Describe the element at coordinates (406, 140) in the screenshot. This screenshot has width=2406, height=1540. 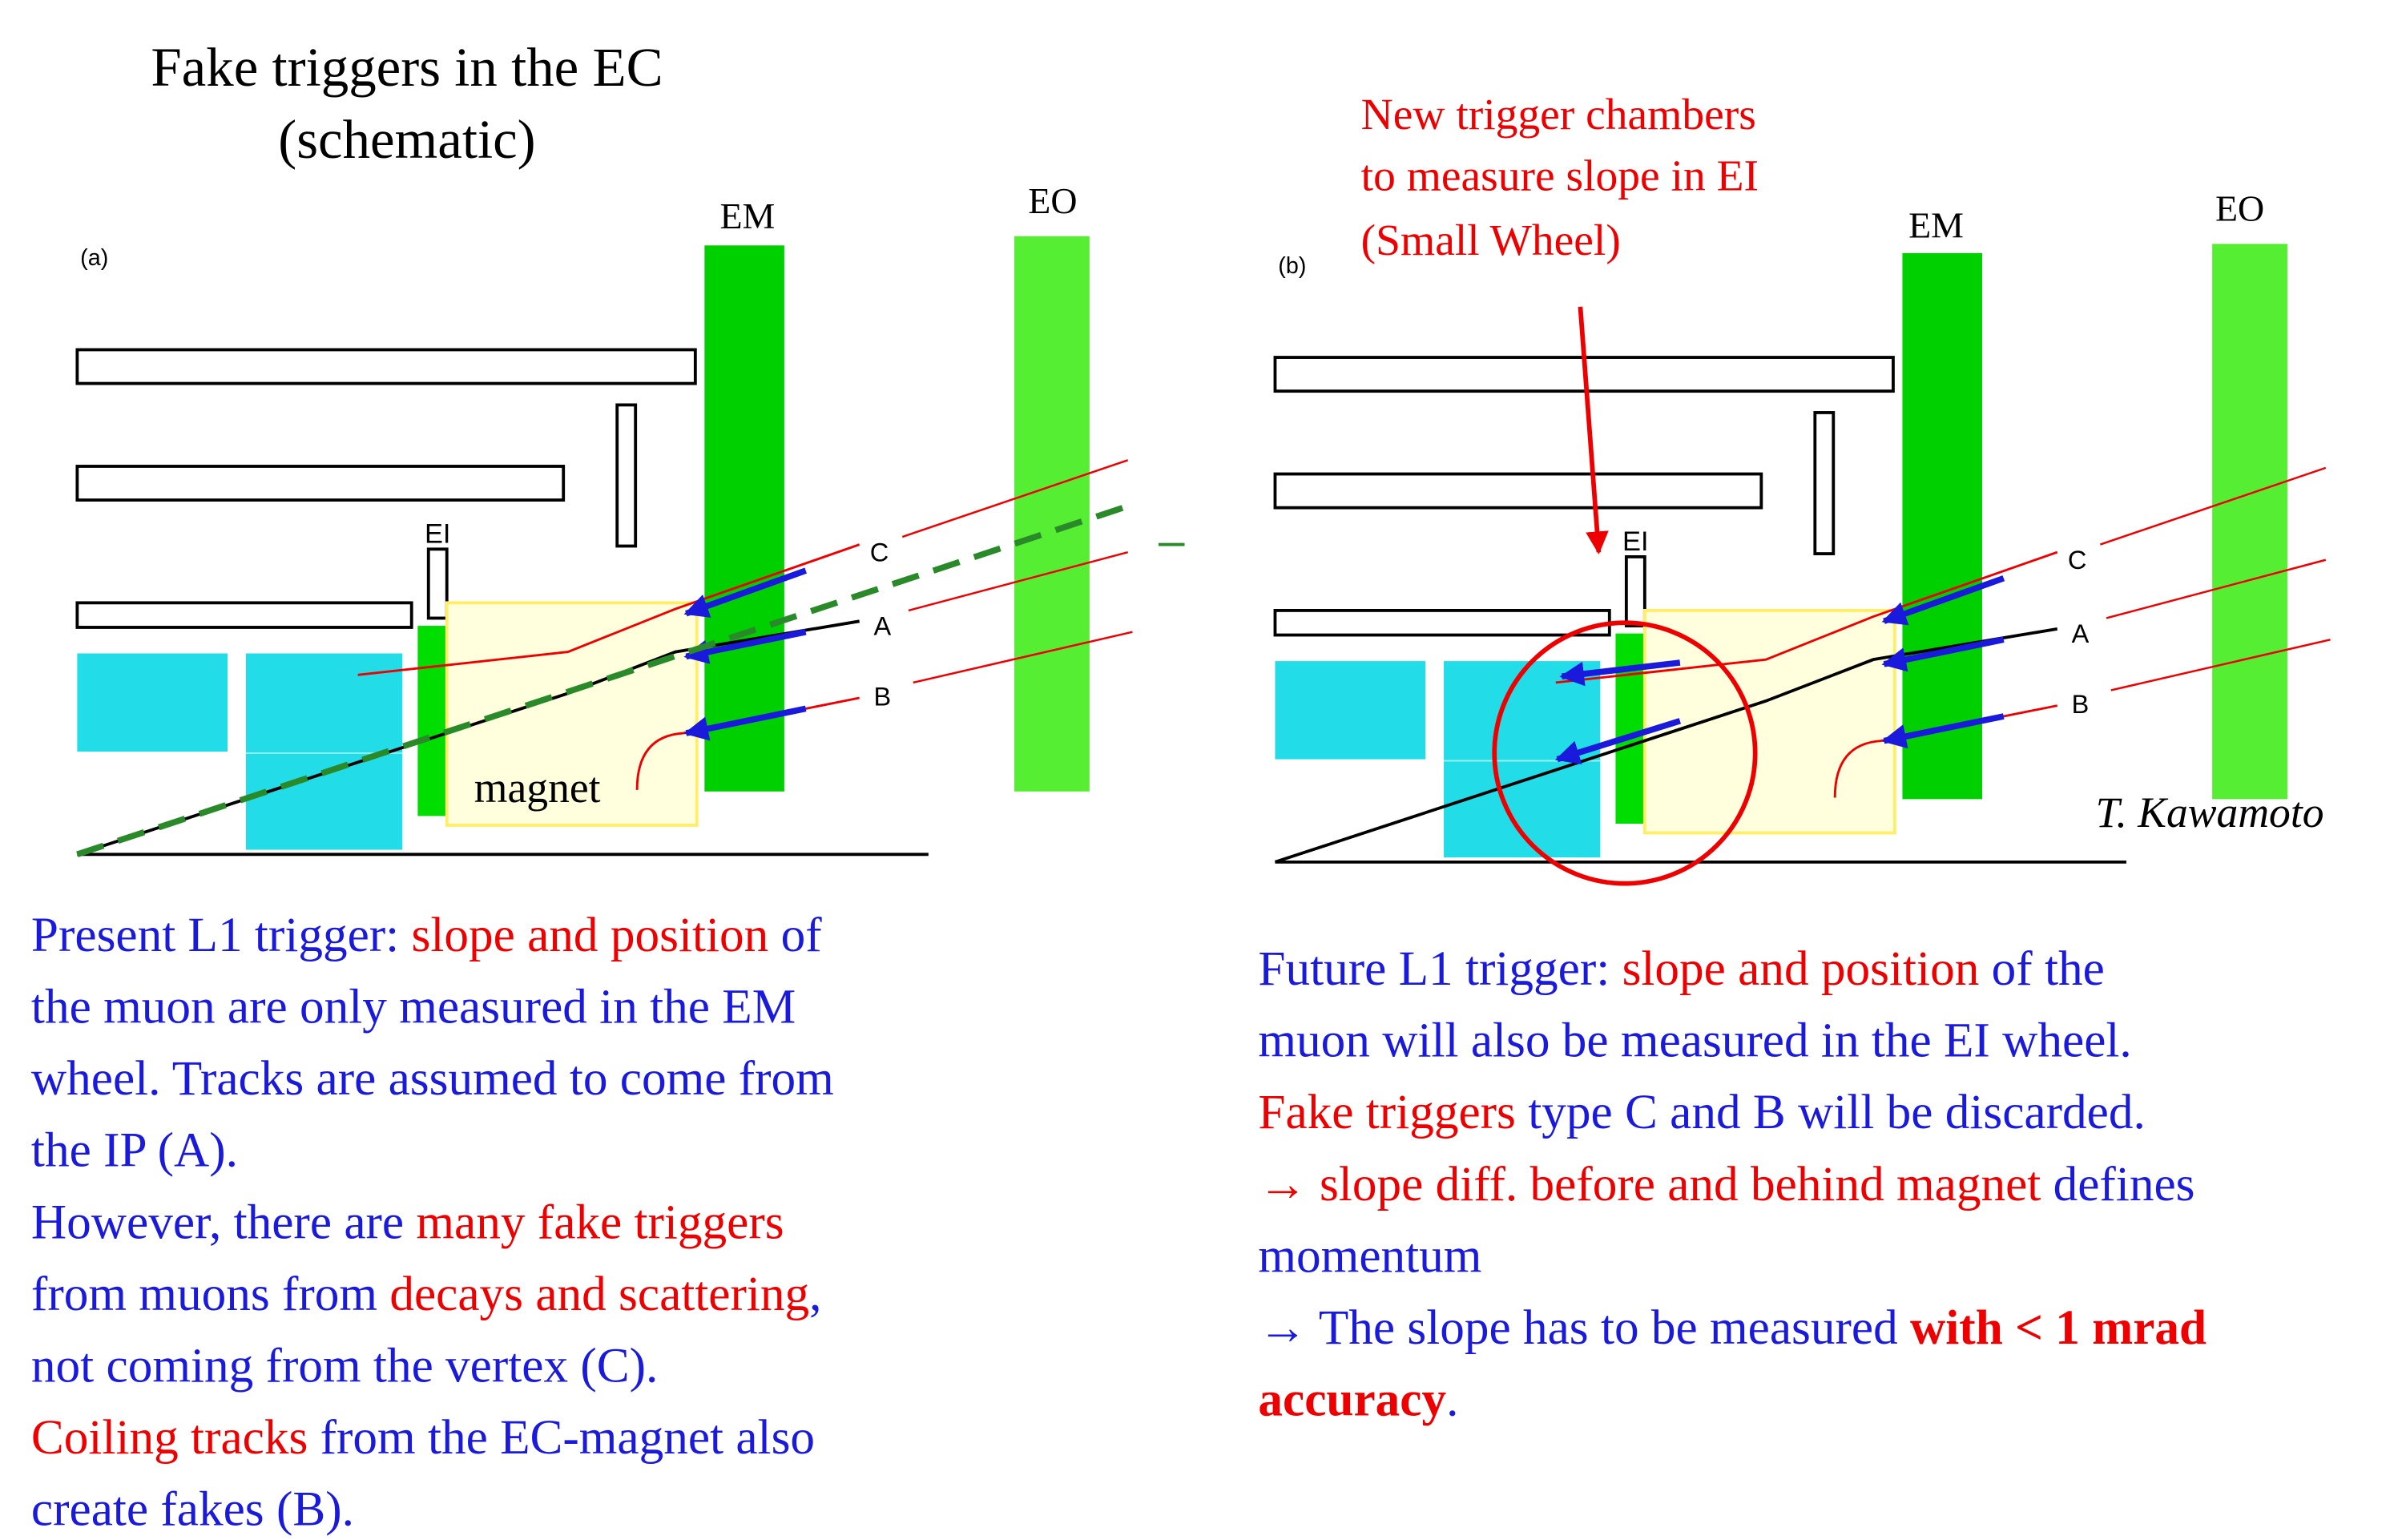
I see `title: (schematic)` at that location.